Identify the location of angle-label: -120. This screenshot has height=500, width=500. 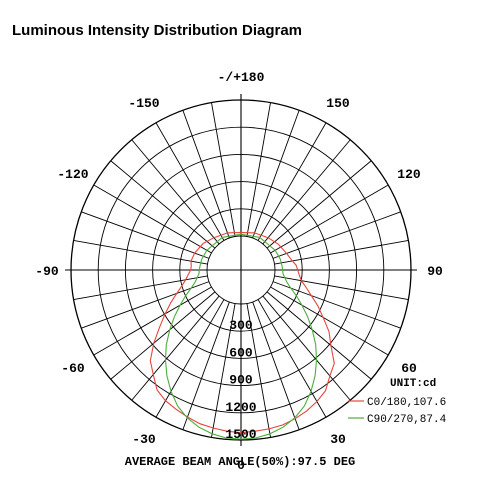
(72, 174).